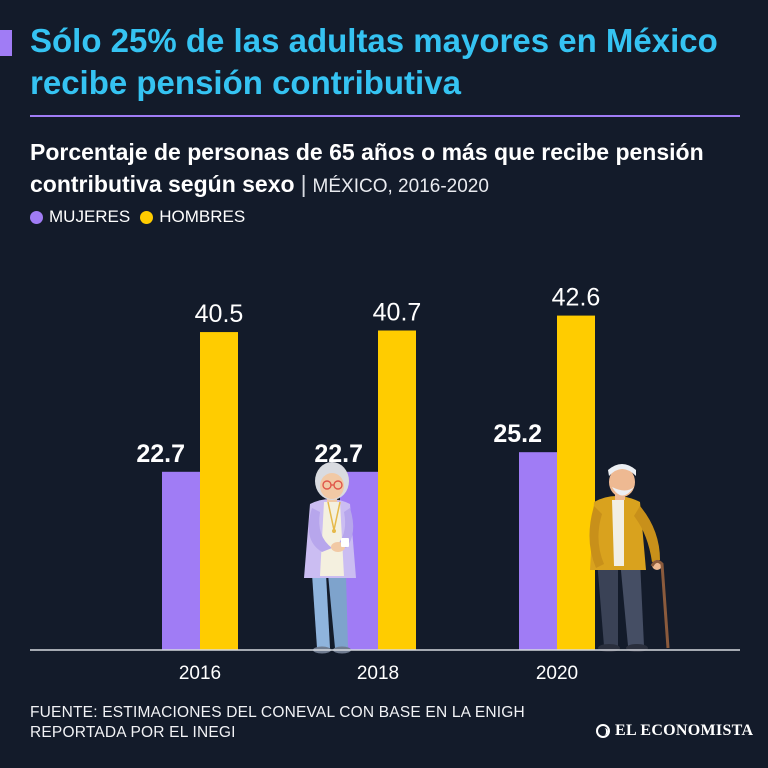  What do you see at coordinates (219, 314) in the screenshot?
I see `data-label-hombres-2016: 40.5` at bounding box center [219, 314].